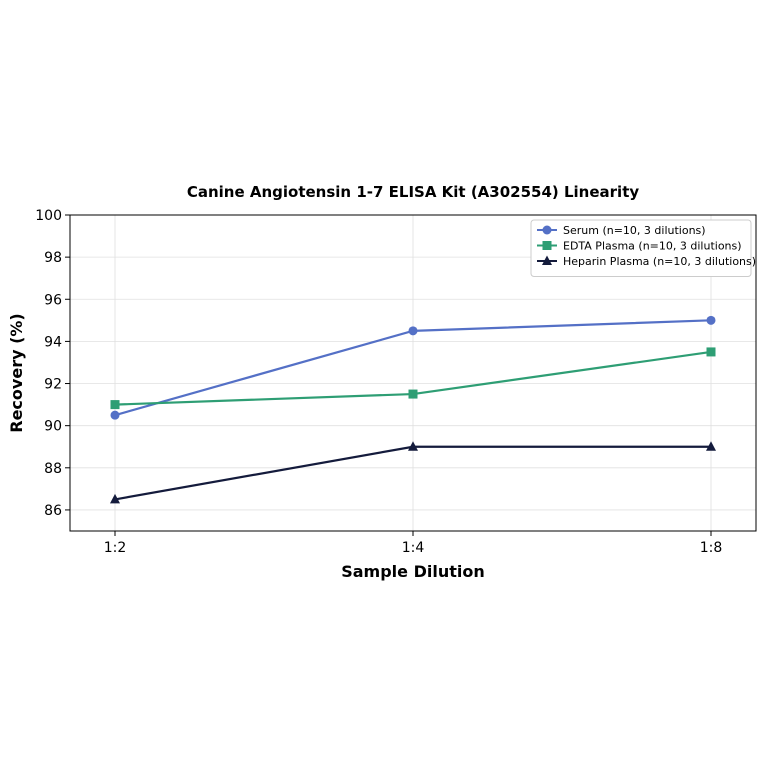 The image size is (764, 769). Describe the element at coordinates (53, 258) in the screenshot. I see `y-tick-label: 98` at that location.